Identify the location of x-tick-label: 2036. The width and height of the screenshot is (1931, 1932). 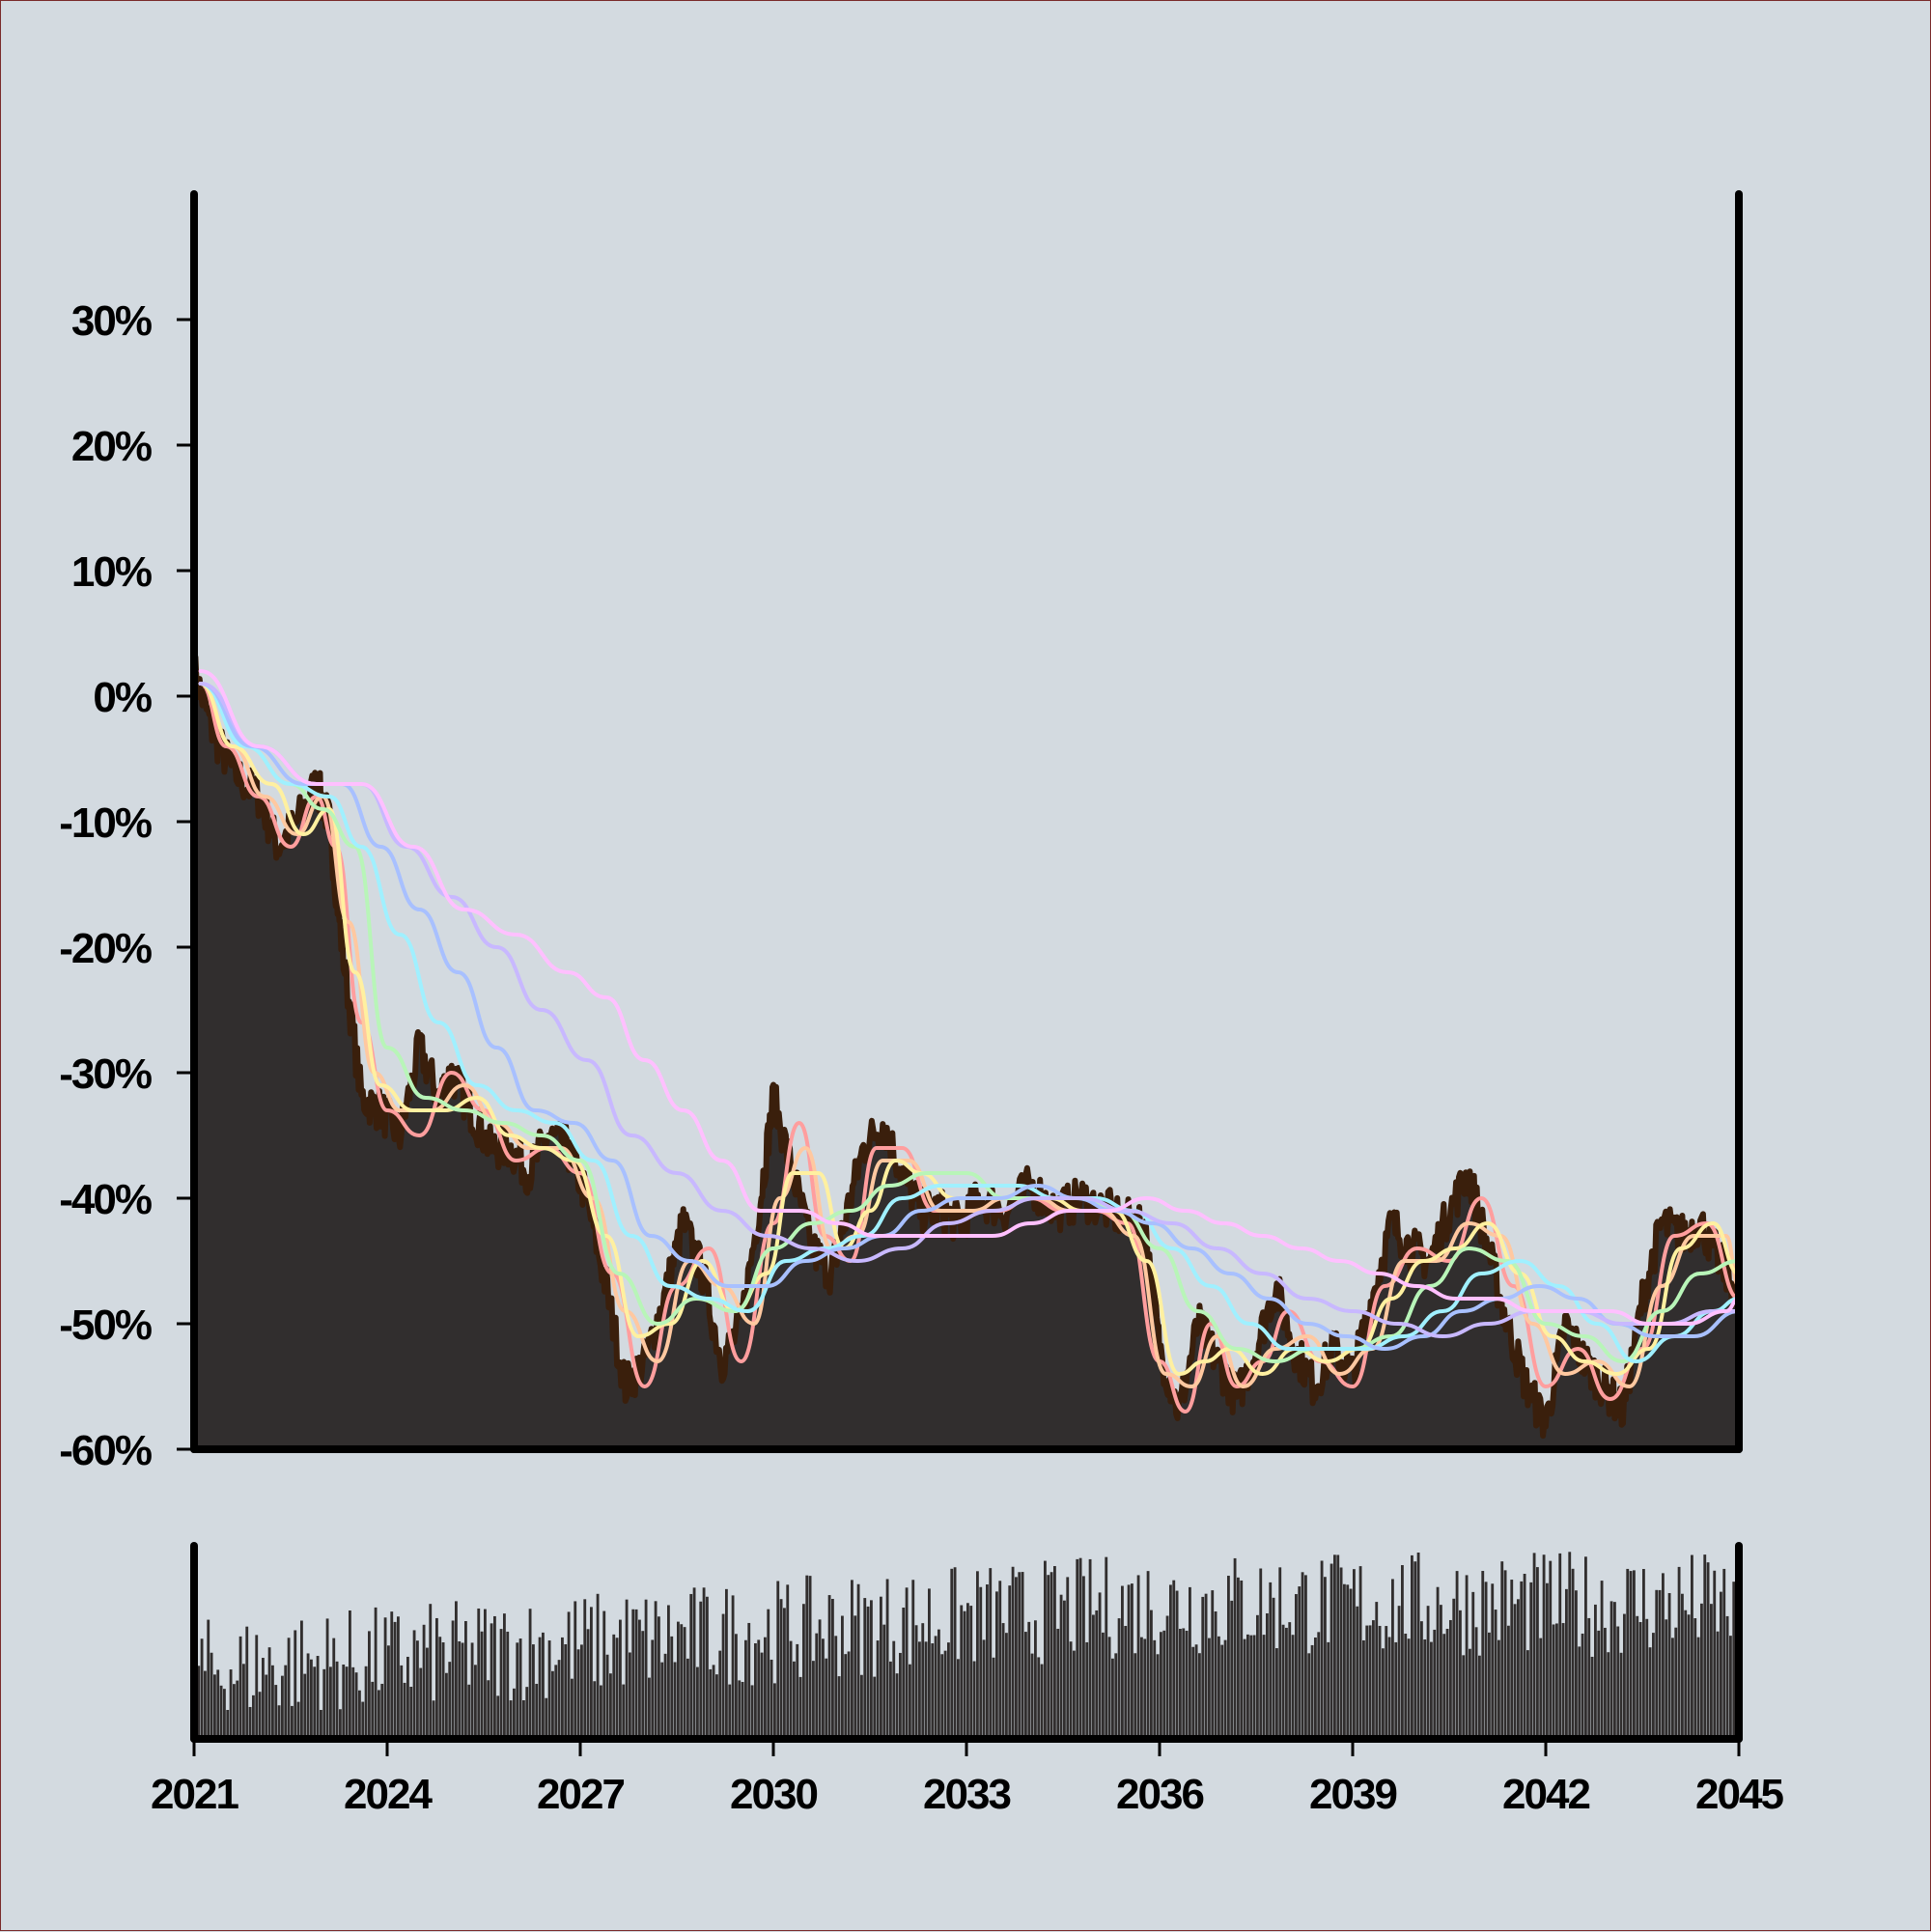
(1159, 1795).